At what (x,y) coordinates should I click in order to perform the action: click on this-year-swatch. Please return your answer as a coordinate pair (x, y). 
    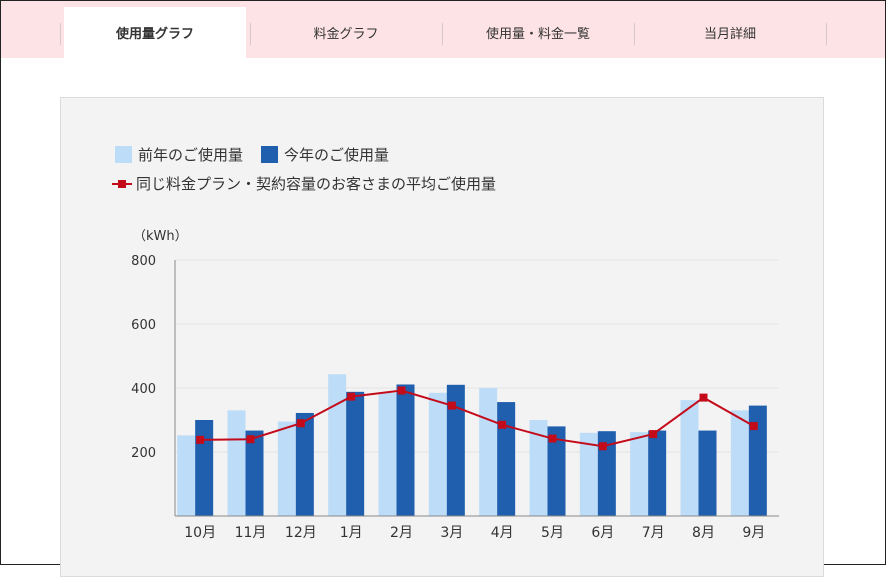
    Looking at the image, I should click on (270, 154).